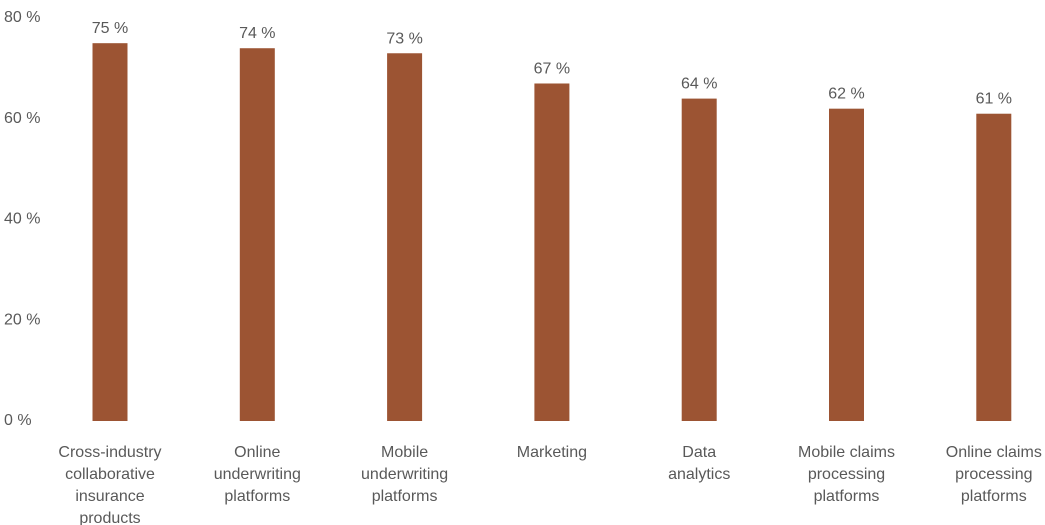 This screenshot has height=525, width=1045. Describe the element at coordinates (846, 452) in the screenshot. I see `x-tick-label-line: Mobile claims` at that location.